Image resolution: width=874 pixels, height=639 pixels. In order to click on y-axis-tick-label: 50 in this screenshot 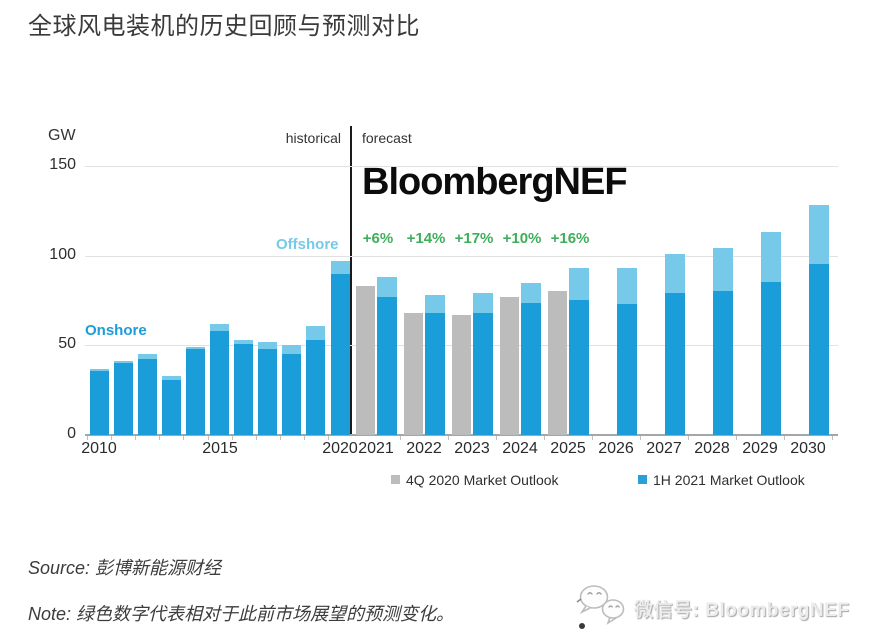, I will do `click(67, 343)`.